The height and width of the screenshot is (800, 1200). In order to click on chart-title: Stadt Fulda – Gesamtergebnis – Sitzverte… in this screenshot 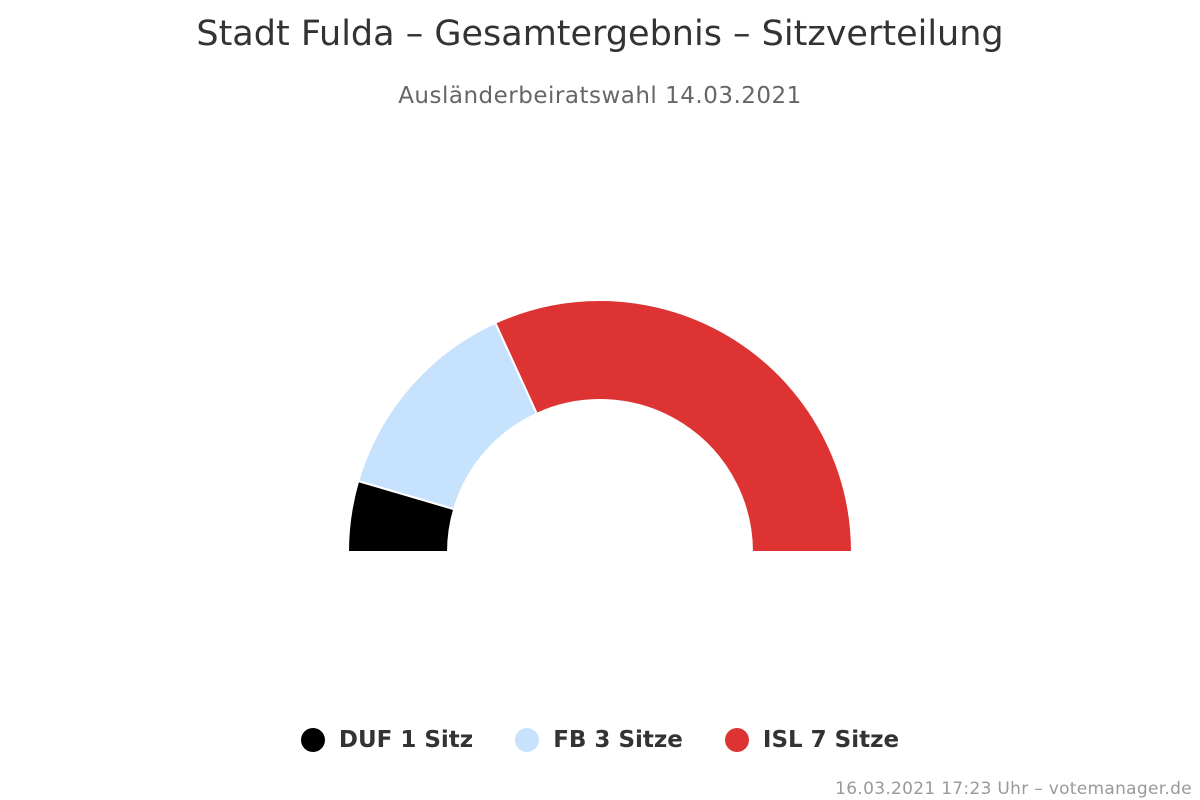, I will do `click(600, 34)`.